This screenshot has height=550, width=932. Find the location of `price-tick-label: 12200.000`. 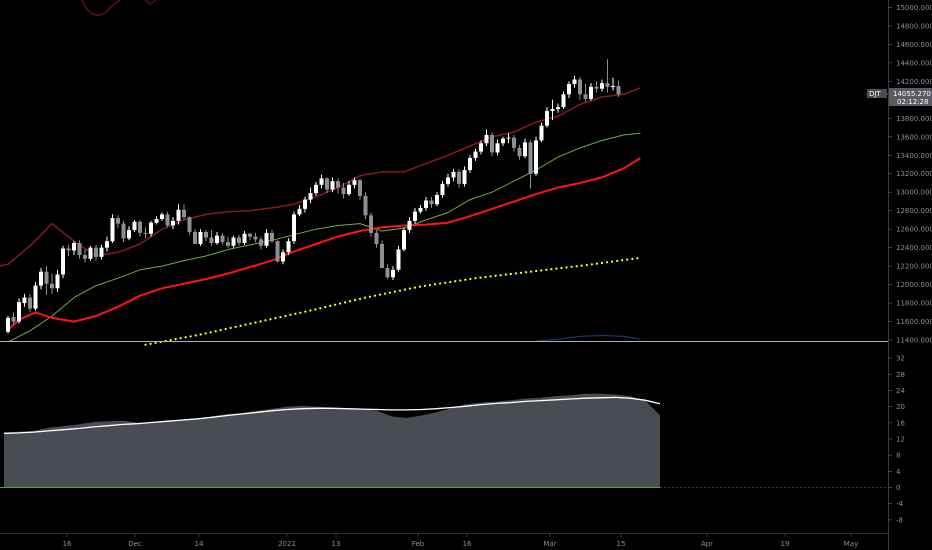

price-tick-label: 12200.000 is located at coordinates (914, 267).